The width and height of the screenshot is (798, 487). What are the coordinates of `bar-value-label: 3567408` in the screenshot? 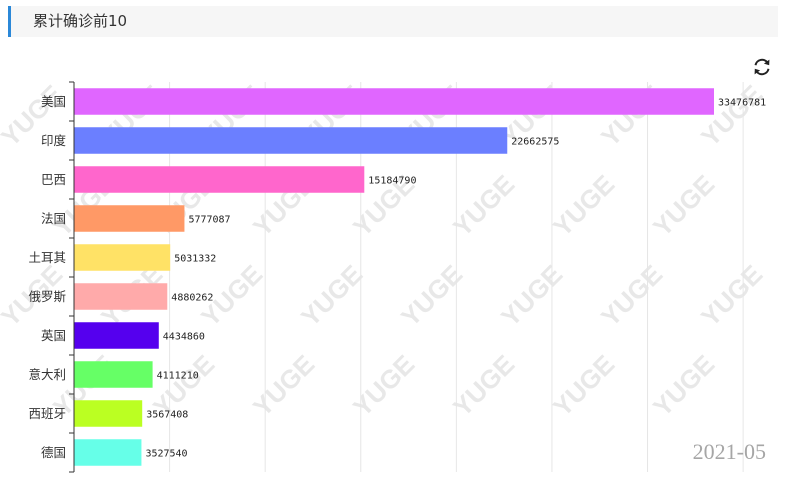 It's located at (167, 415).